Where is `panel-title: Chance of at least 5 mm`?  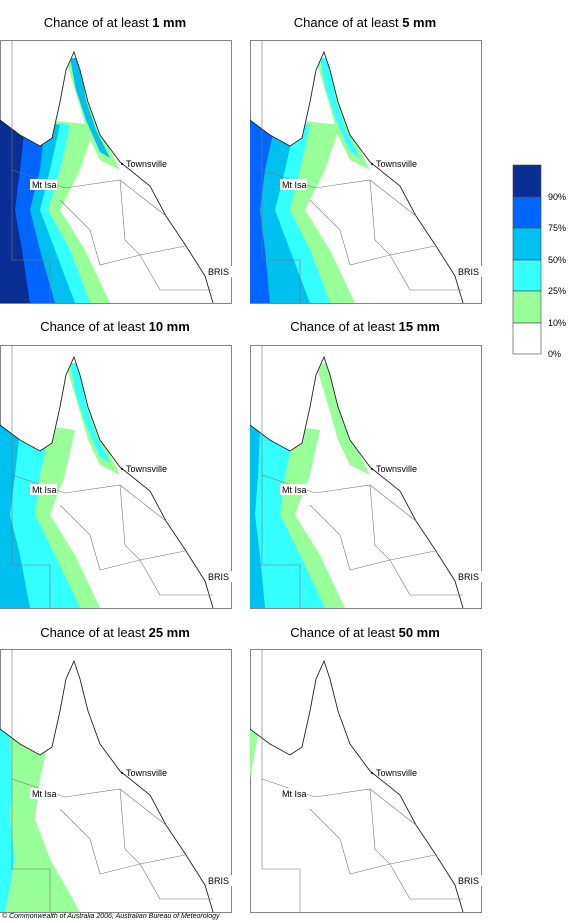
panel-title: Chance of at least 5 mm is located at coordinates (365, 22).